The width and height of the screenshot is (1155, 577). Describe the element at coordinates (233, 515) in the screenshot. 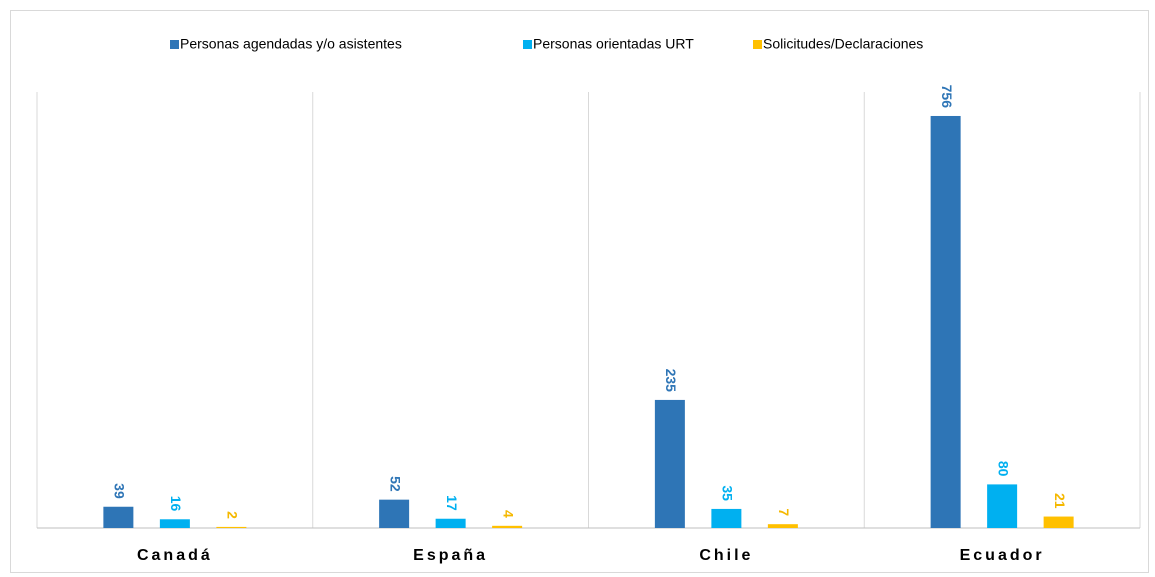

I see `data-label: 2` at that location.